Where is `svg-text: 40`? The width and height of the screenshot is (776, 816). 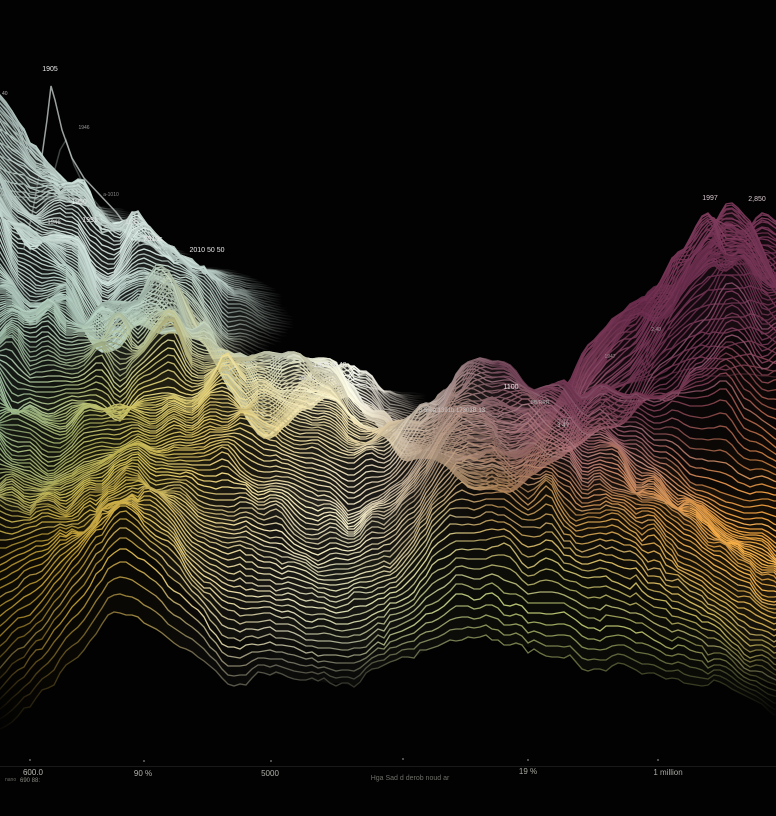 svg-text: 40 is located at coordinates (5, 94).